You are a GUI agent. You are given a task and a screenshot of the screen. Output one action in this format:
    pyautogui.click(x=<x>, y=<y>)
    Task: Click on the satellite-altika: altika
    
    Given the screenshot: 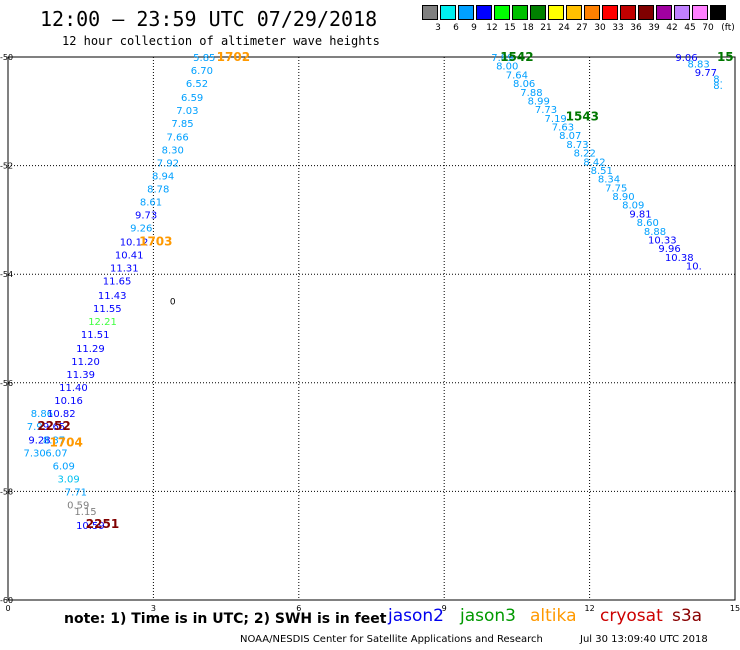 What is the action you would take?
    pyautogui.click(x=553, y=616)
    